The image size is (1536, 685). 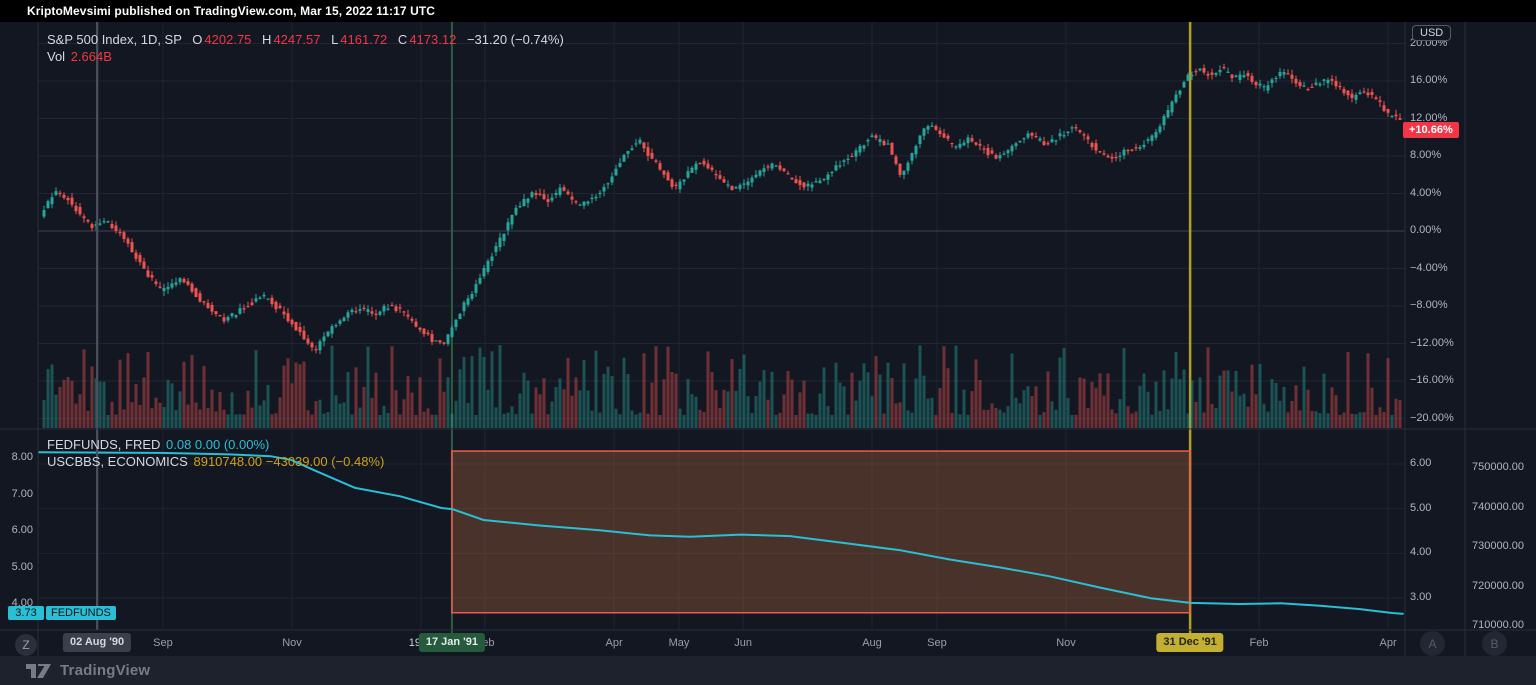 I want to click on open-value: 4202.75, so click(x=228, y=39).